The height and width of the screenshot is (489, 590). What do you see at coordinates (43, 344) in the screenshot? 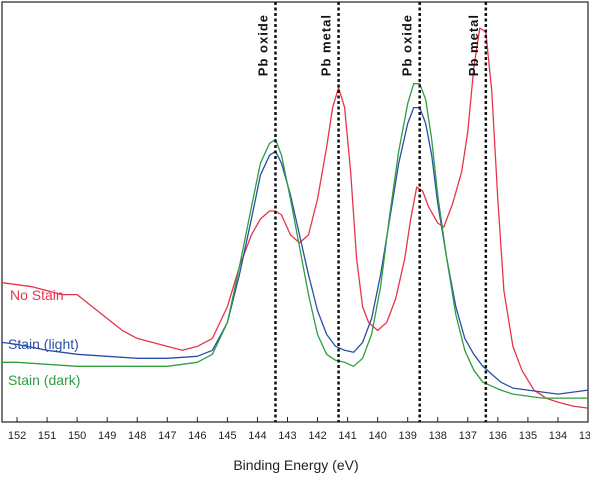
I see `legend-label-2: Stain (light)` at bounding box center [43, 344].